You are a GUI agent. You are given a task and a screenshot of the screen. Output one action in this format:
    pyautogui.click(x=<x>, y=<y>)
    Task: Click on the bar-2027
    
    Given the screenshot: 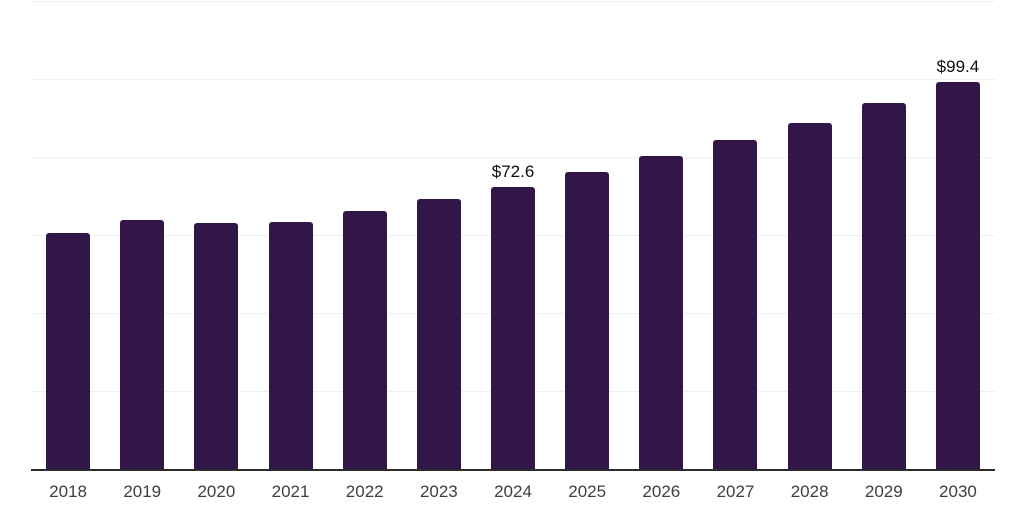 What is the action you would take?
    pyautogui.click(x=735, y=305)
    